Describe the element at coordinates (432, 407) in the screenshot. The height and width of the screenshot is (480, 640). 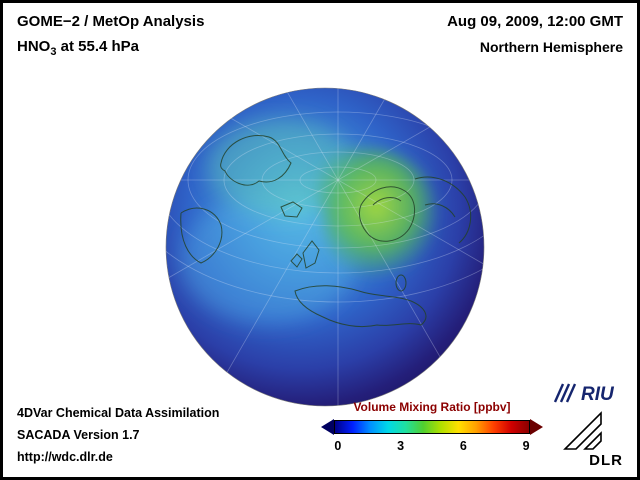
I see `colorbar-title: Volume Mixing Ratio [ppbv]` at that location.